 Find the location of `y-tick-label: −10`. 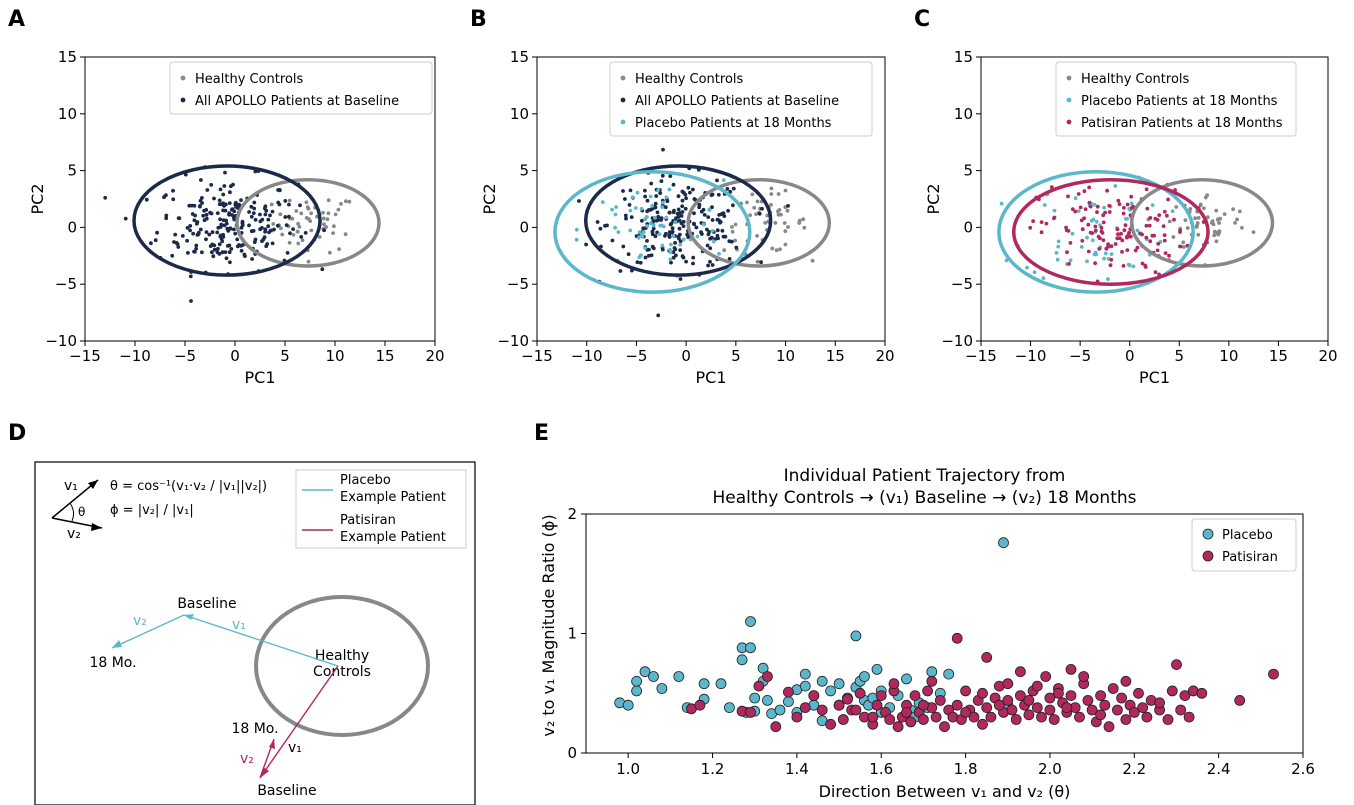

y-tick-label: −10 is located at coordinates (957, 341).